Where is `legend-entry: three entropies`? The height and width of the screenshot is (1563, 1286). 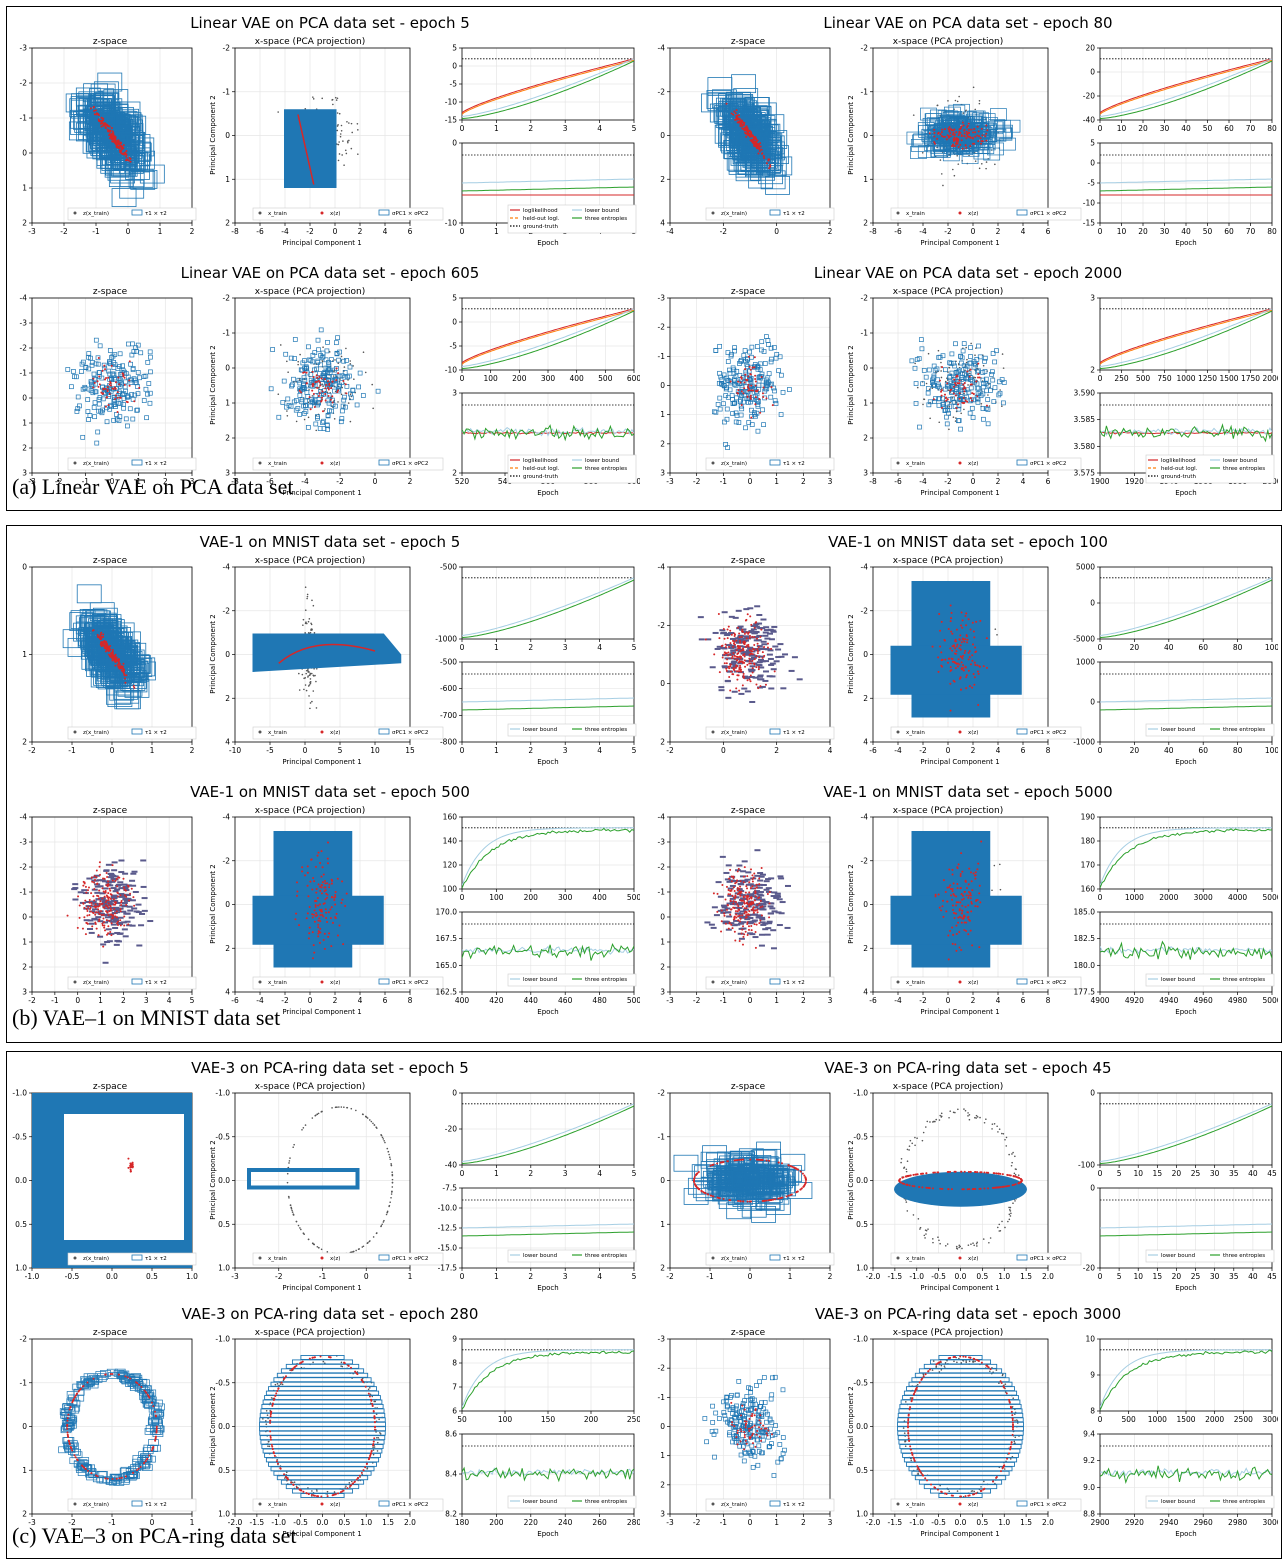
legend-entry: three entropies is located at coordinates (1244, 469).